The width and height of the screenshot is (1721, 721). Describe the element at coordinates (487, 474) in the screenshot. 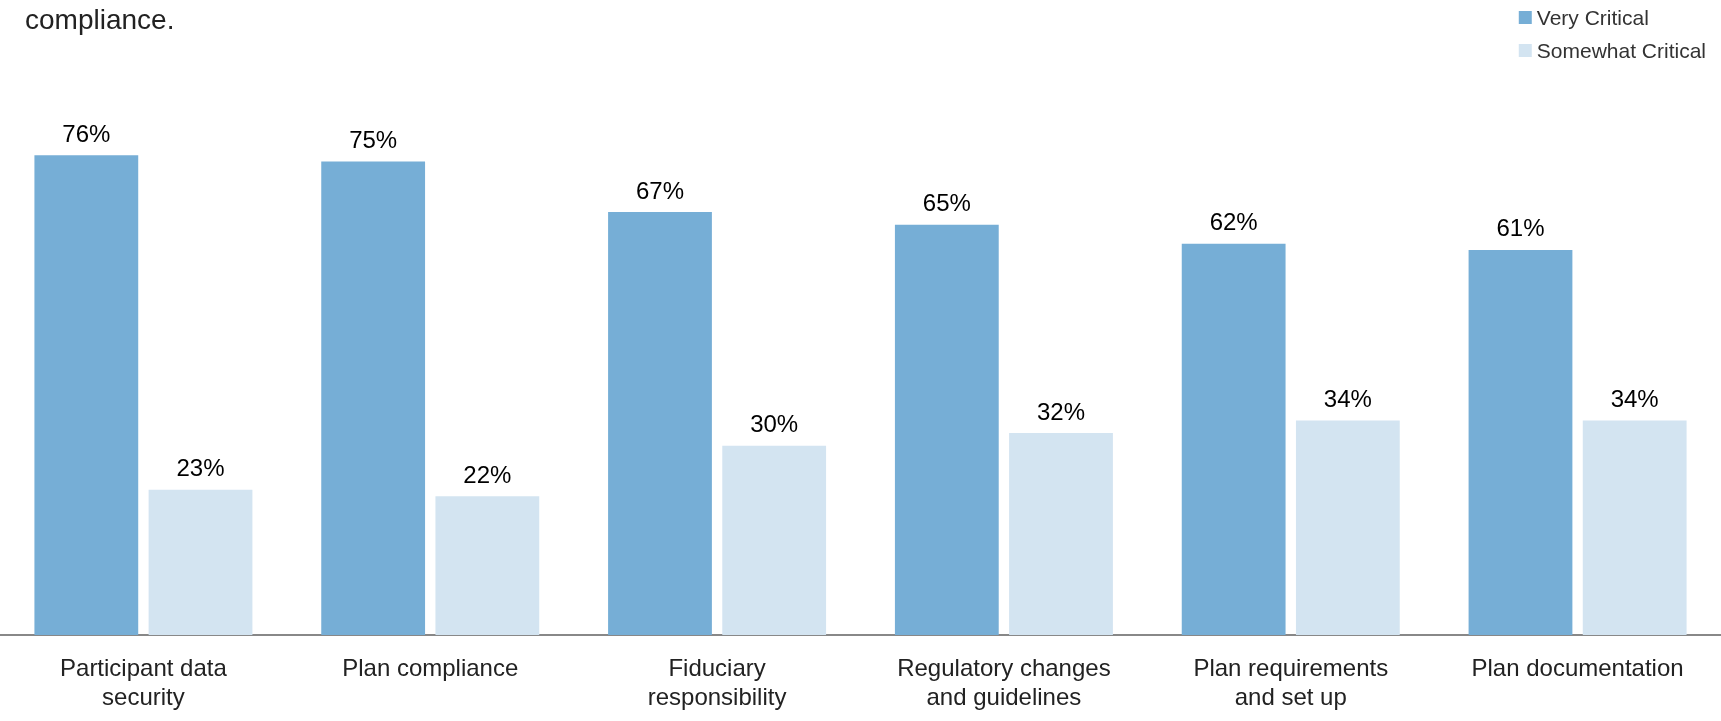

I see `data-label: 22%` at that location.